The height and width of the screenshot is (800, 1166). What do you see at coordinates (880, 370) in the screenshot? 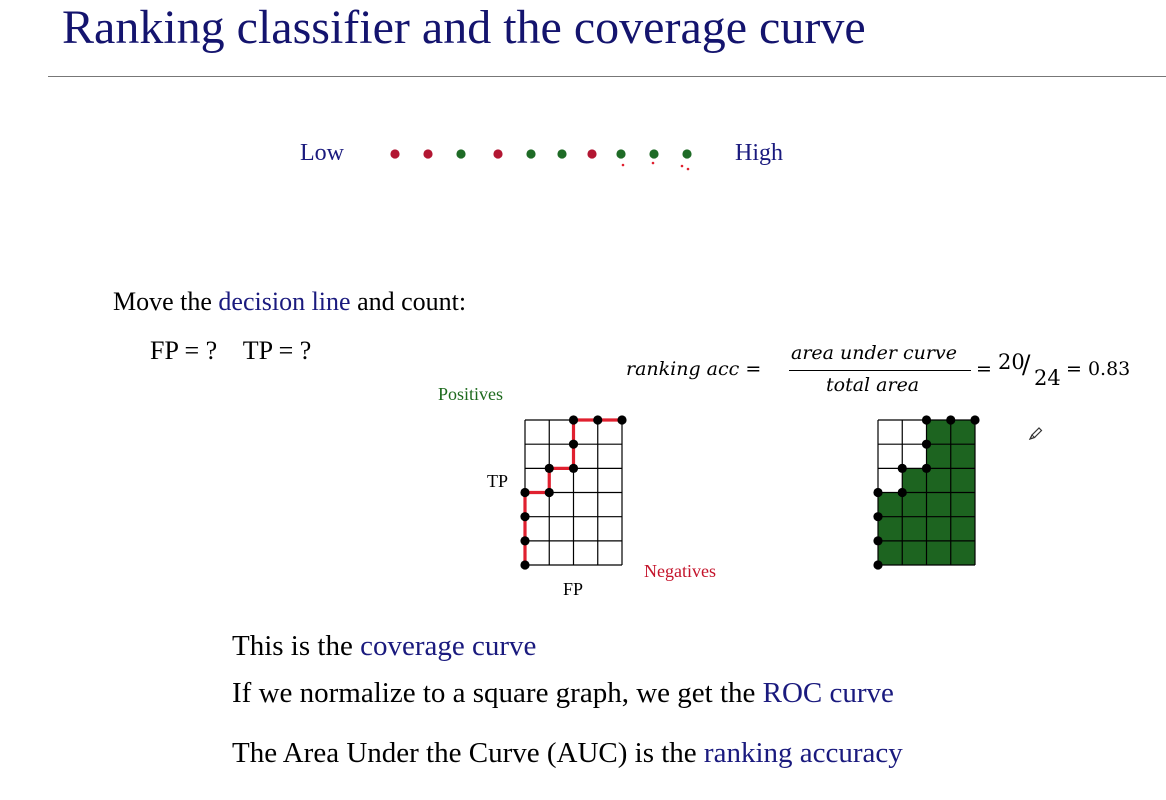
I see `formula-fraction-bar` at bounding box center [880, 370].